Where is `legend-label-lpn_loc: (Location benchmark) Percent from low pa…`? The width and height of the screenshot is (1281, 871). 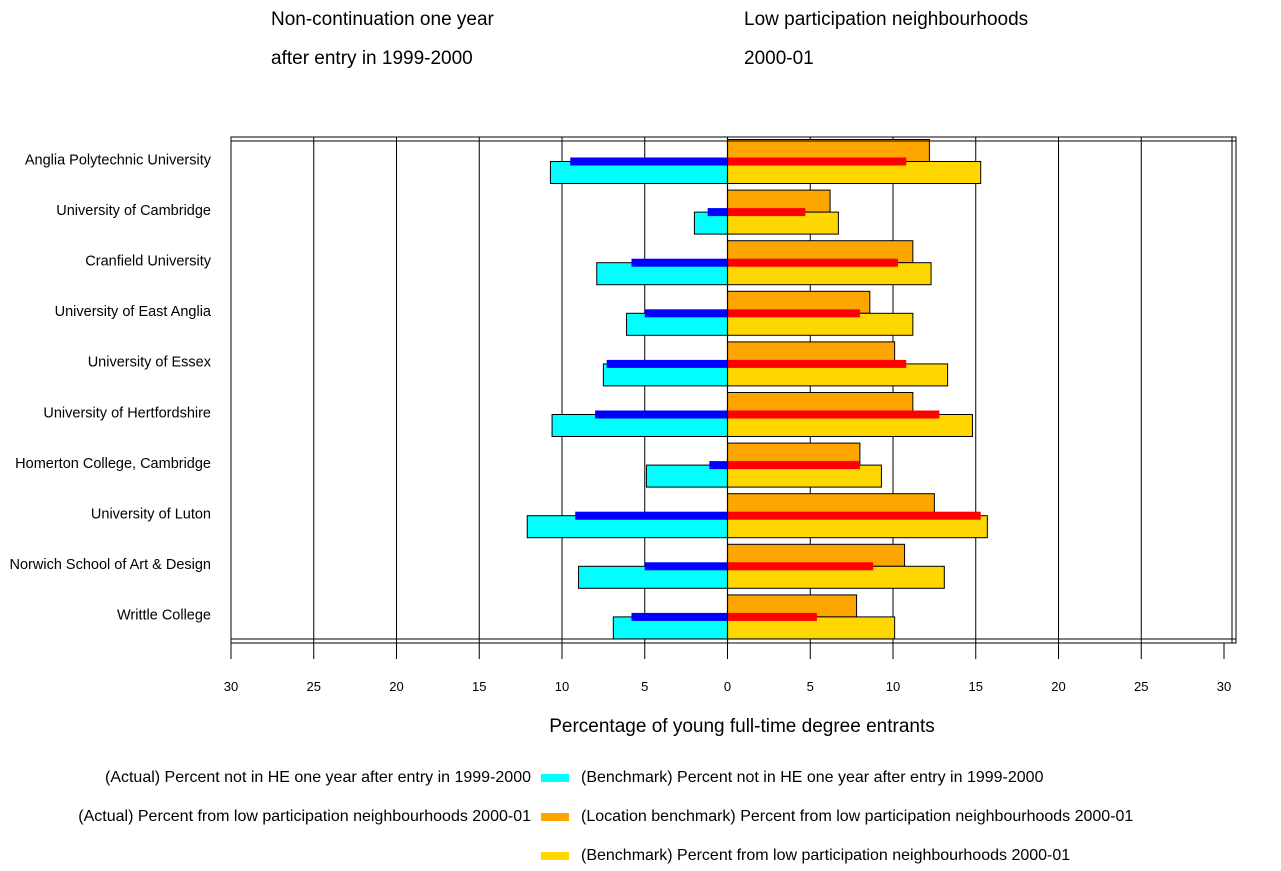 legend-label-lpn_loc: (Location benchmark) Percent from low pa… is located at coordinates (857, 816).